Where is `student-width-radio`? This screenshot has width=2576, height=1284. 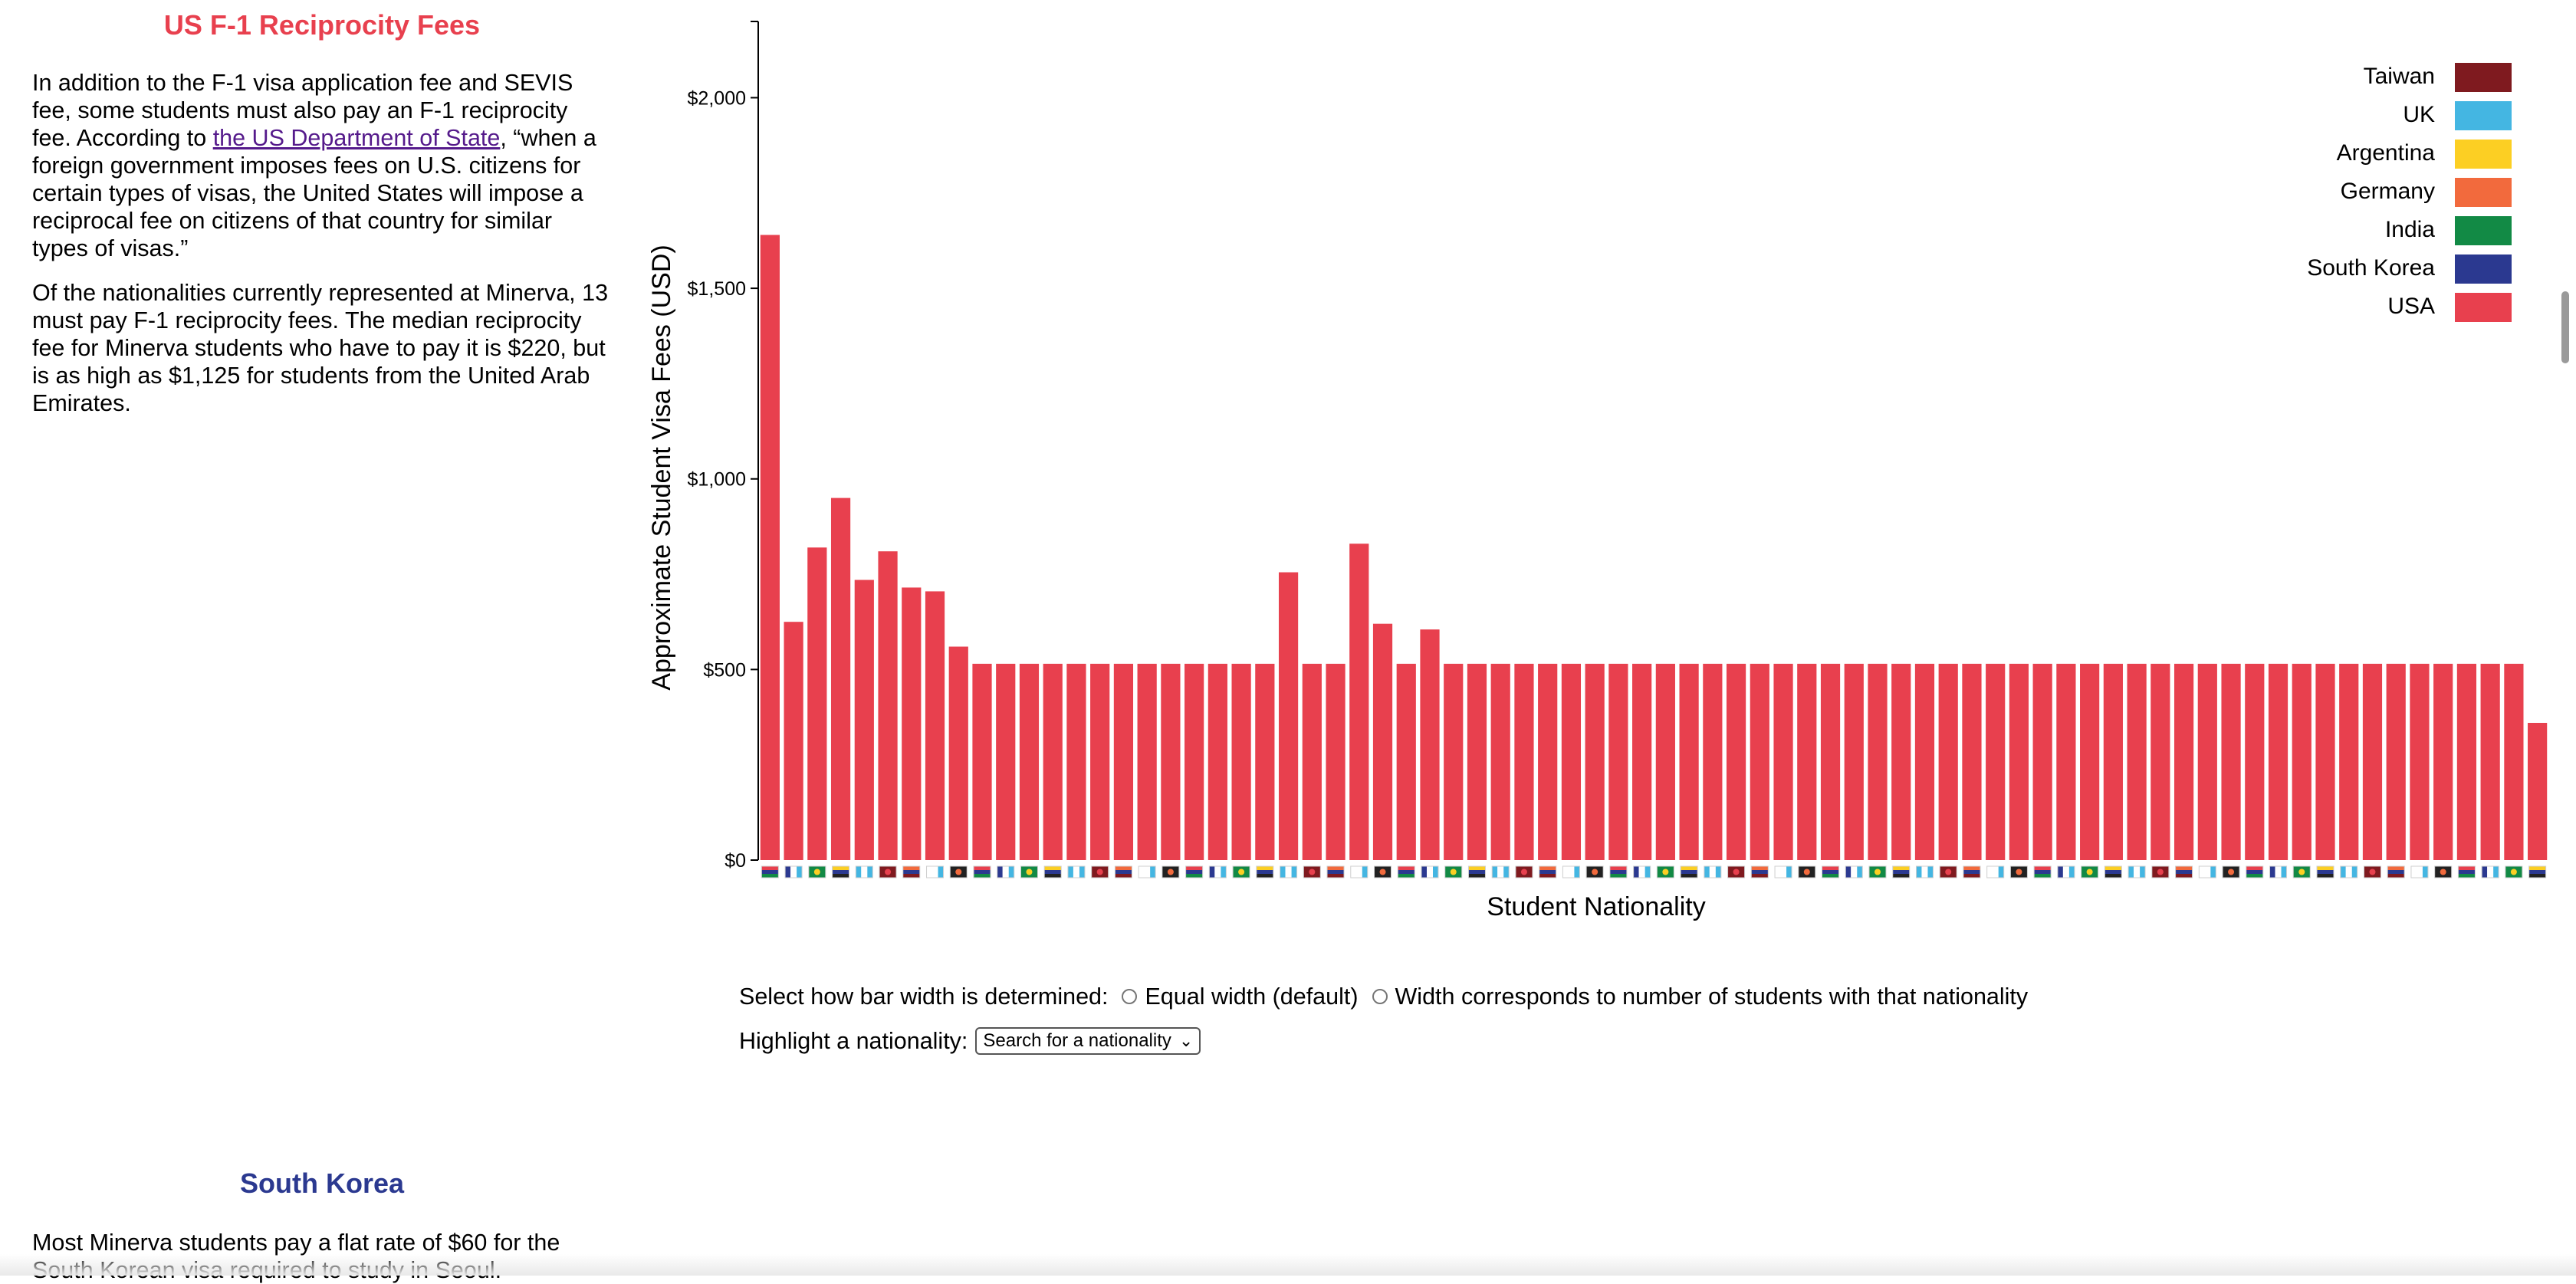 student-width-radio is located at coordinates (1380, 996).